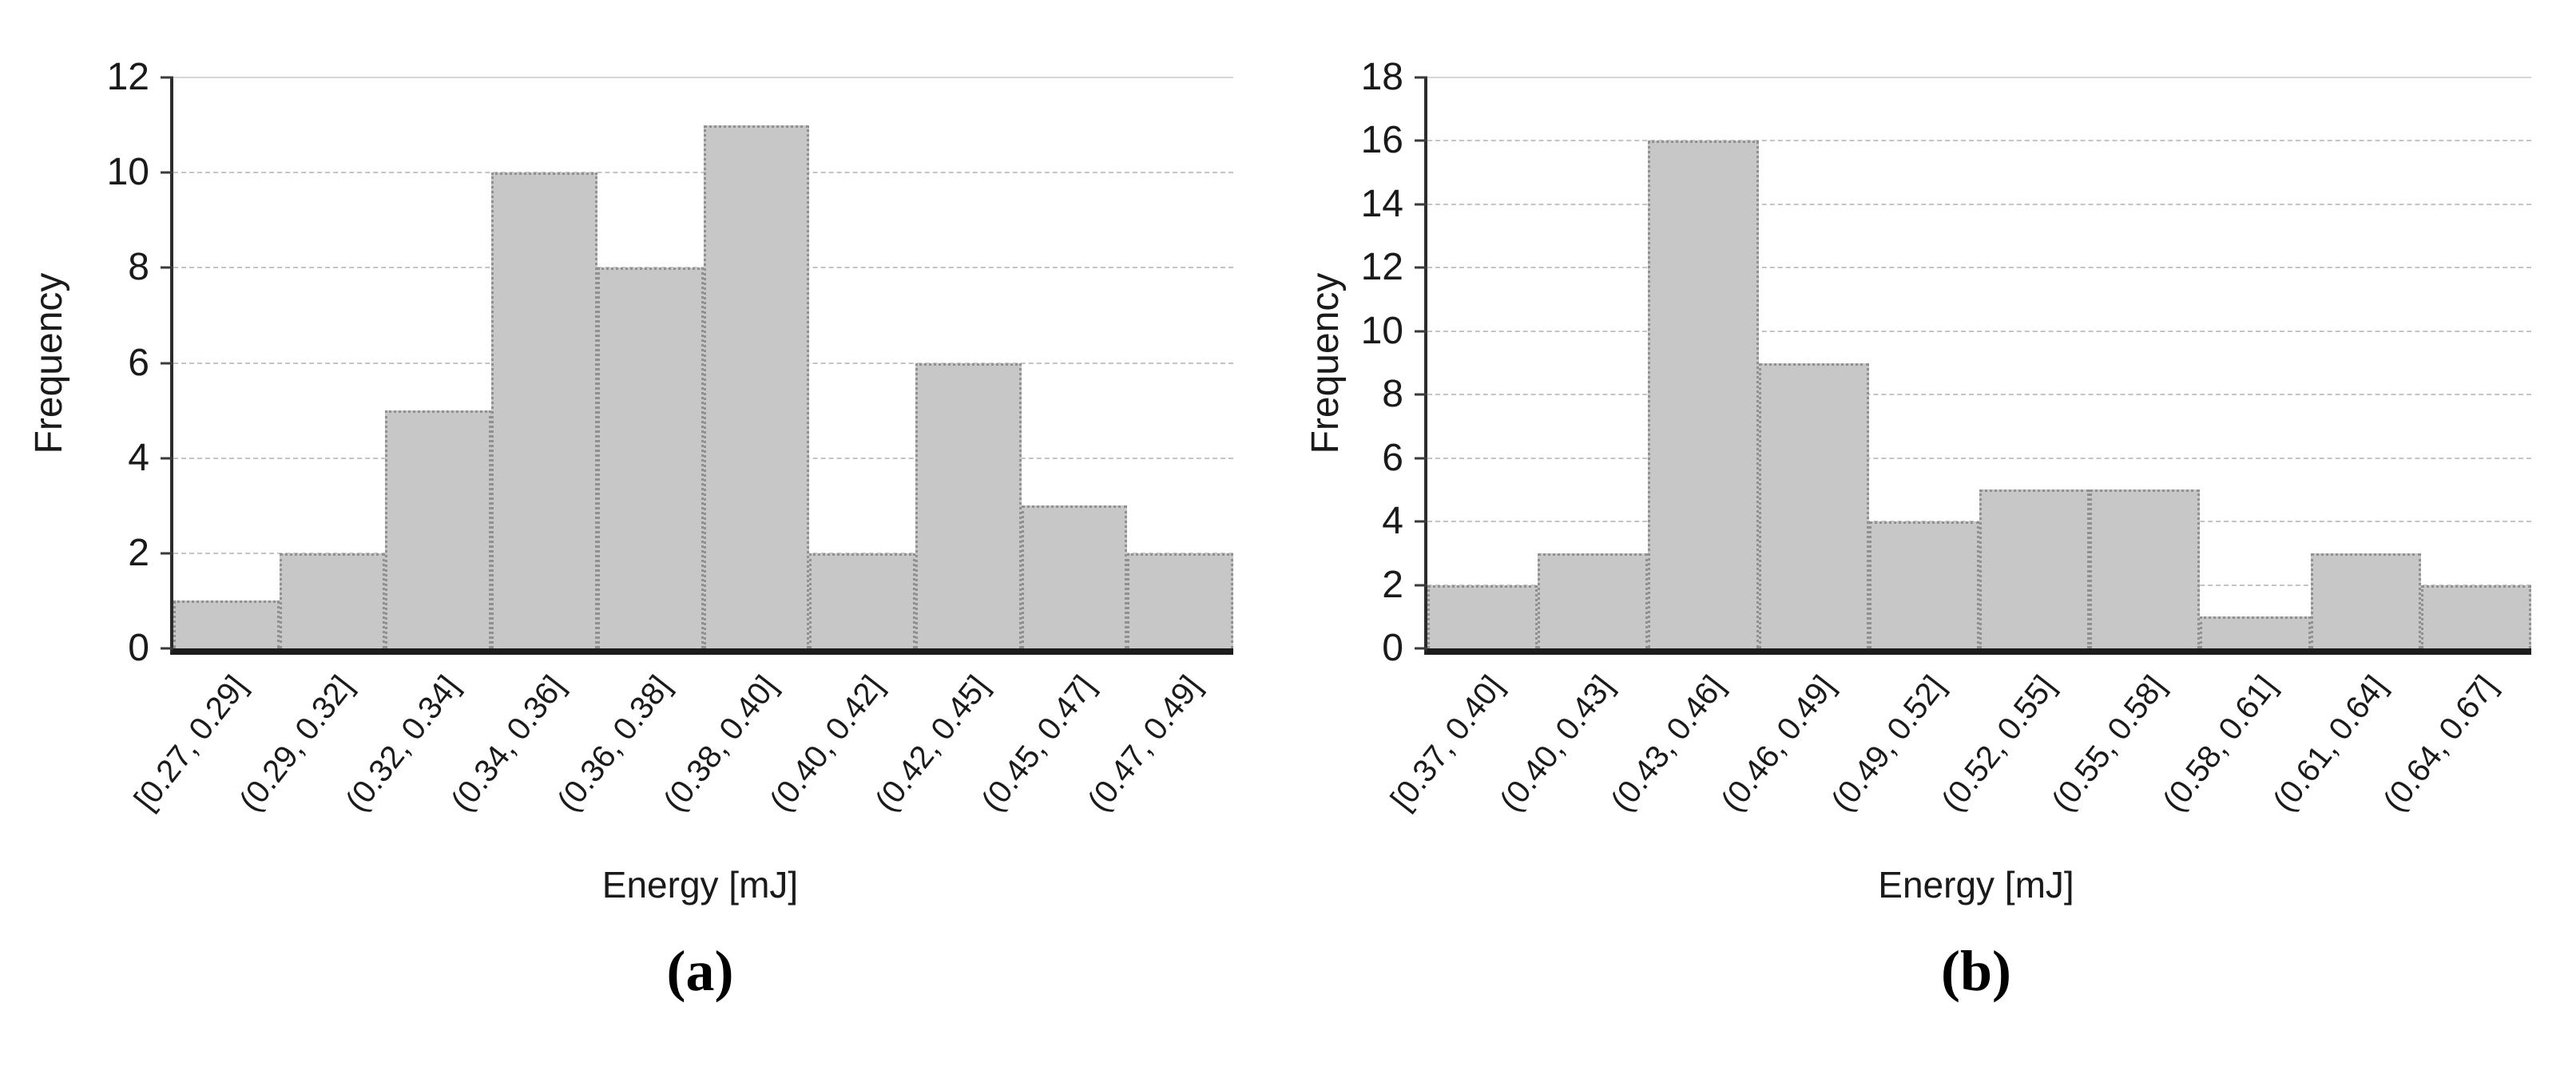 The image size is (2576, 1070). Describe the element at coordinates (1976, 971) in the screenshot. I see `subfigure-caption: (b)` at that location.